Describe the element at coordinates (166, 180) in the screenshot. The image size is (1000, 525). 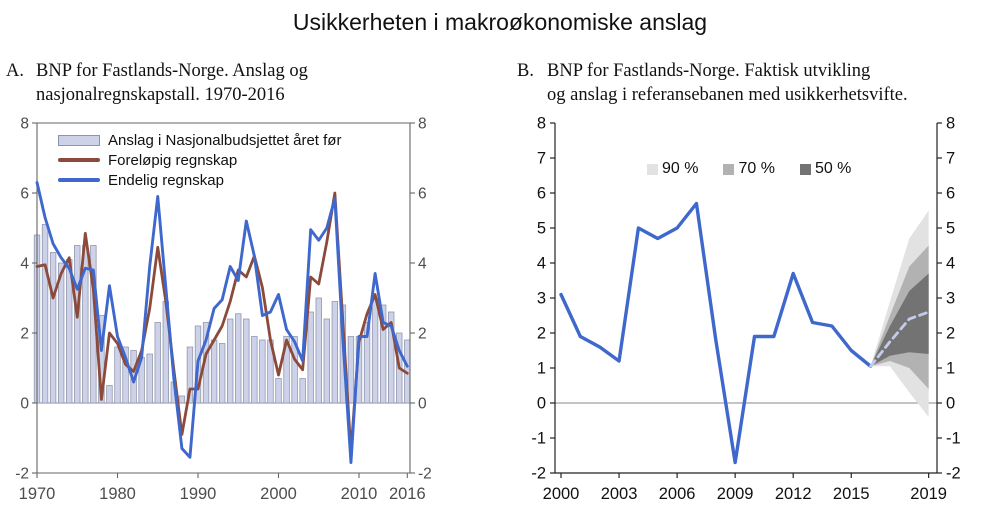
I see `legend-label-endelig: Endelig regnskap` at that location.